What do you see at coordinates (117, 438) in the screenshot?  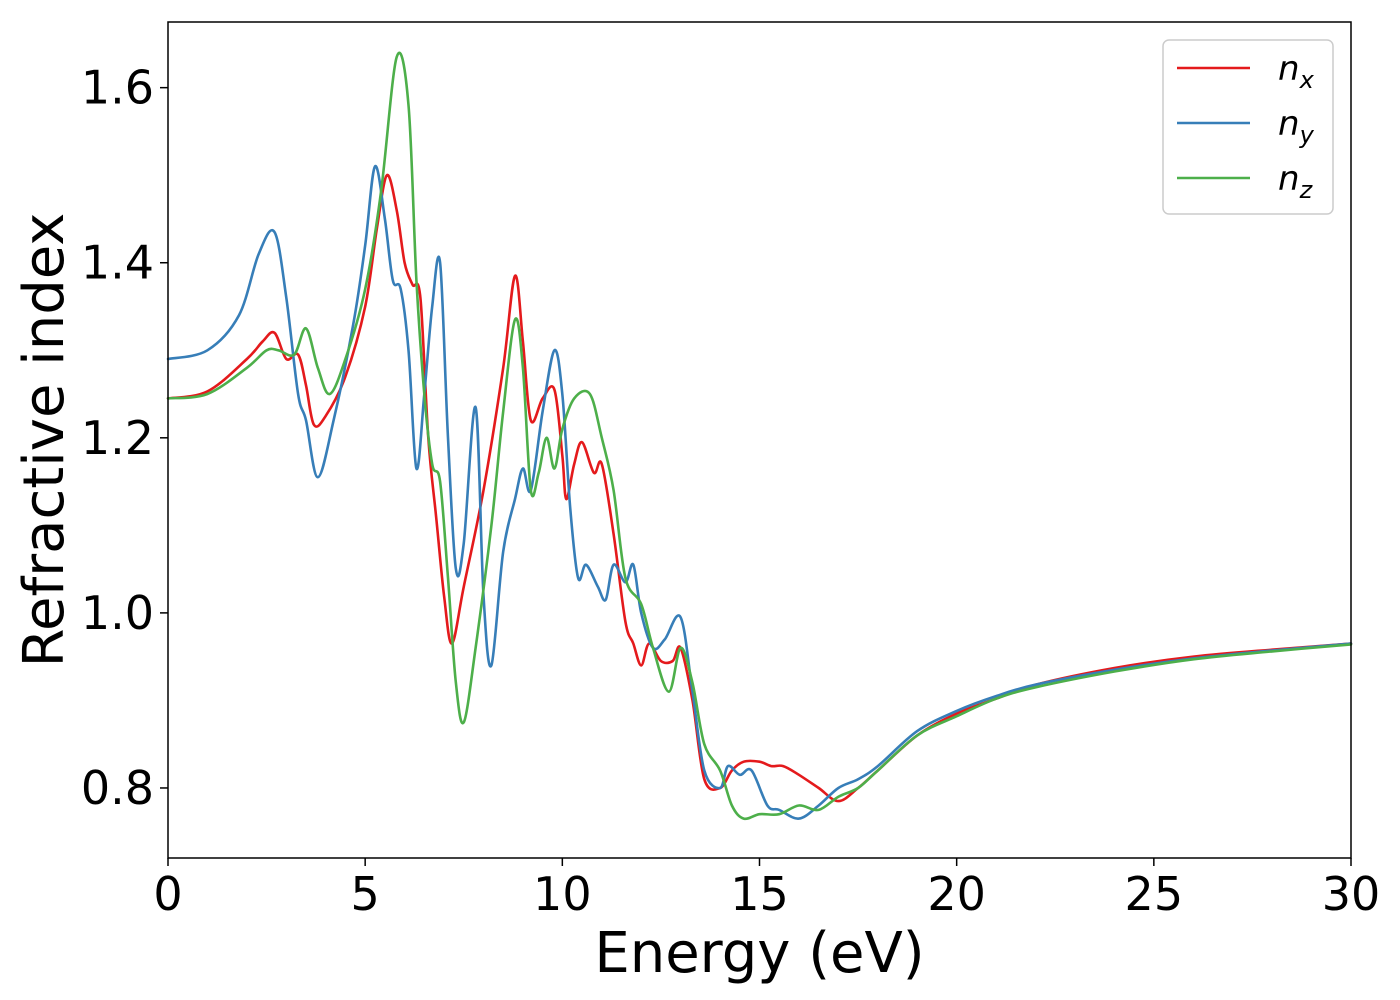 I see `y-tick-label: 1.2` at bounding box center [117, 438].